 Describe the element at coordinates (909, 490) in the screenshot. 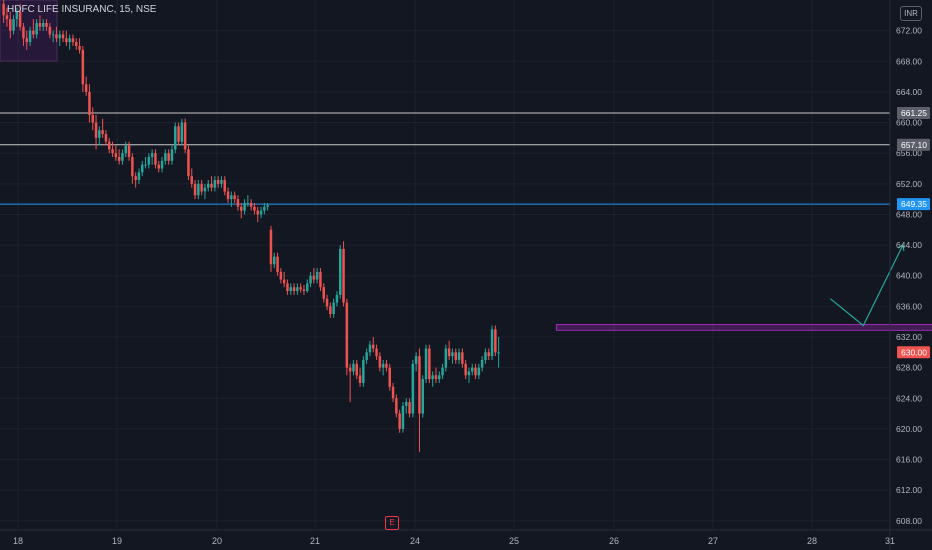

I see `price-tick-label: 612.00` at that location.